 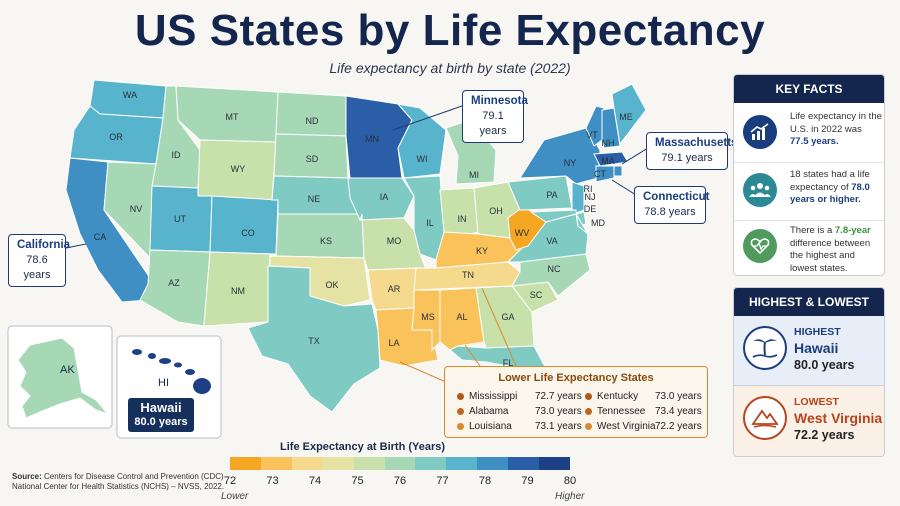 I want to click on hawaii-badge: Hawaii 80.0 years, so click(x=161, y=415).